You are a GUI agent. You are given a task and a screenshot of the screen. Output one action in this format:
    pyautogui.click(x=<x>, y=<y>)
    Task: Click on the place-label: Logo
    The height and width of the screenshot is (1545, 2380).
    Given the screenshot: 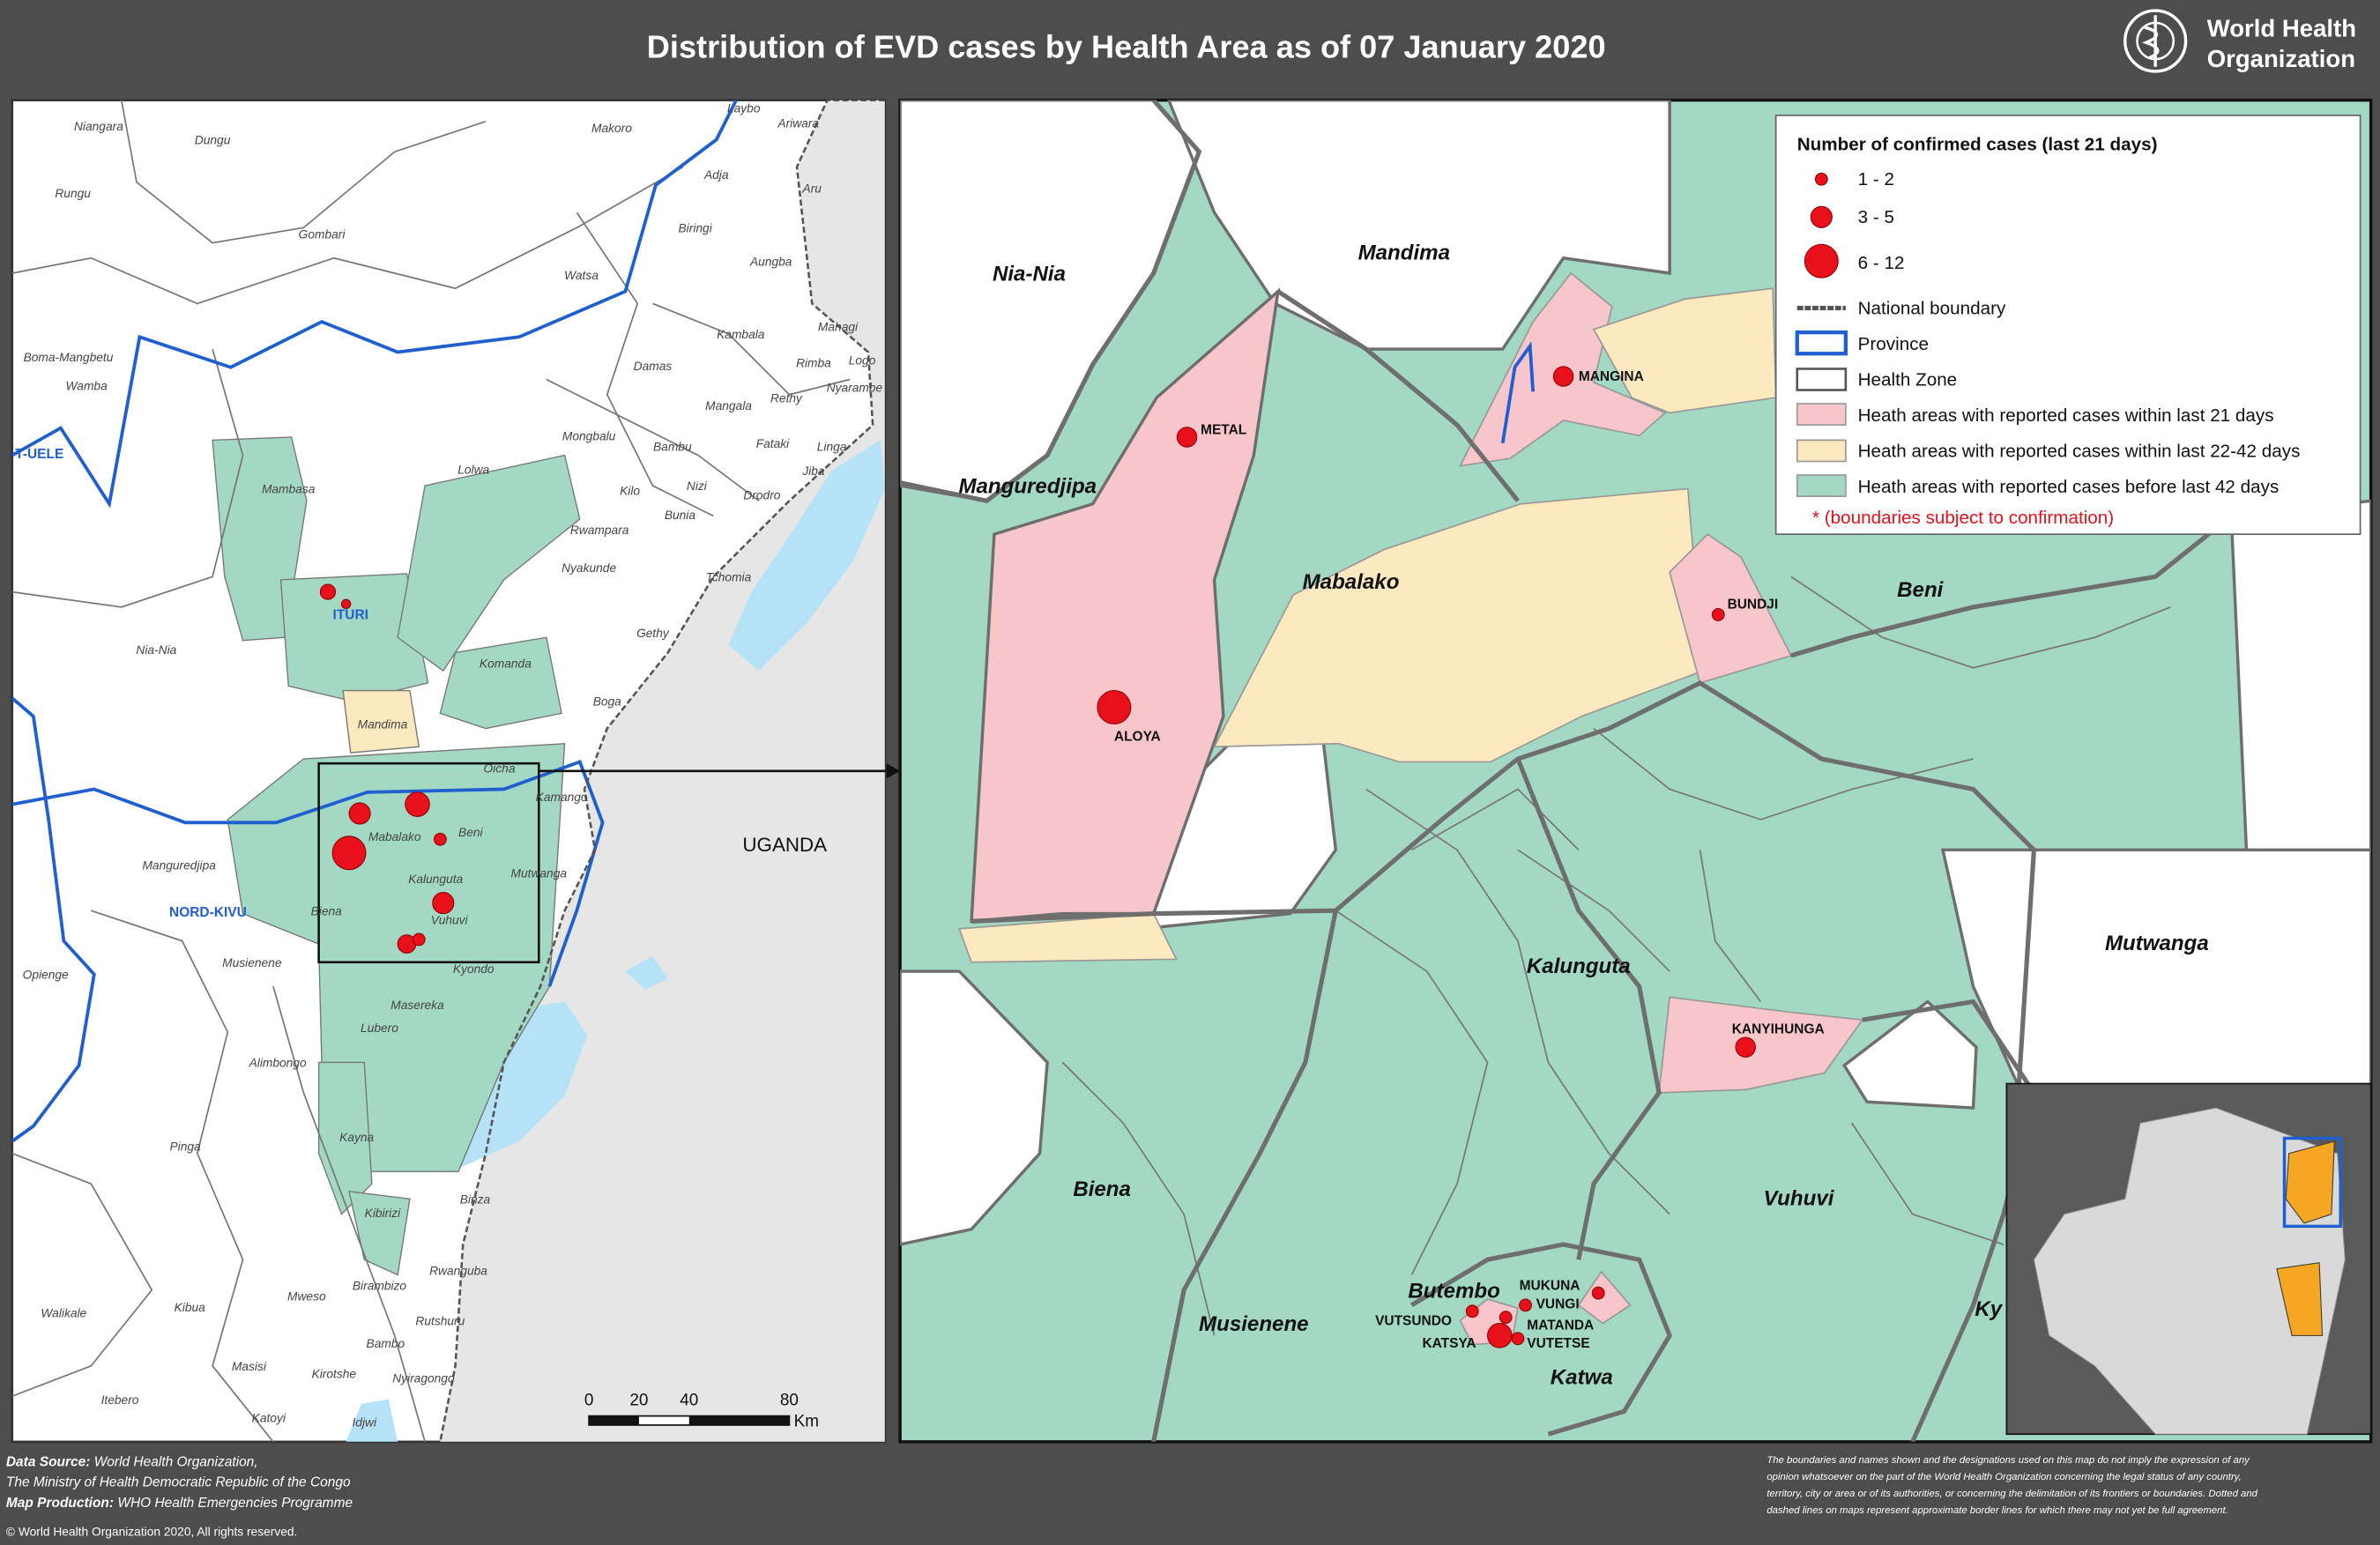 What is the action you would take?
    pyautogui.click(x=863, y=360)
    